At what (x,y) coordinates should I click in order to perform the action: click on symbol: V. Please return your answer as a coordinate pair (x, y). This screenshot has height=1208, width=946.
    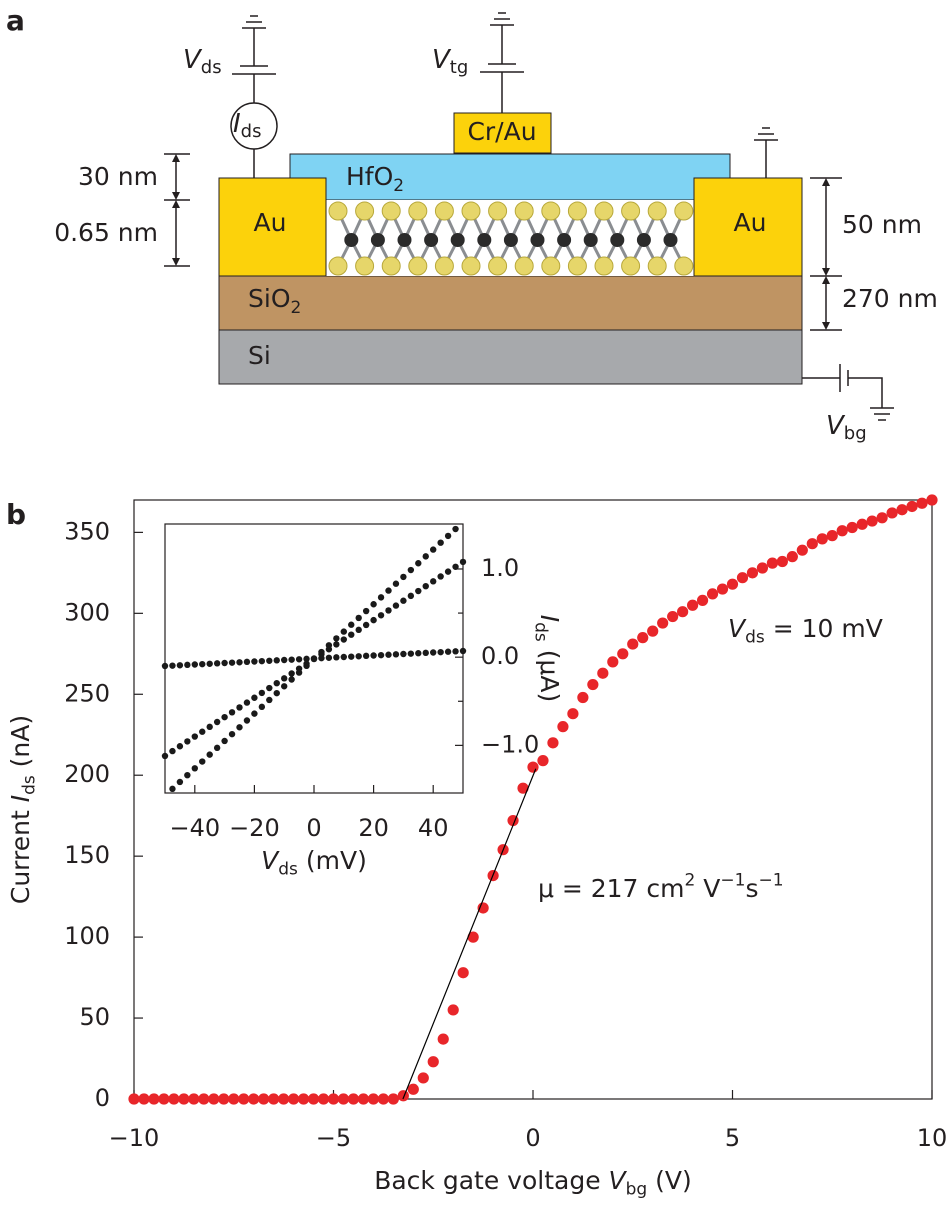
    Looking at the image, I should click on (836, 426).